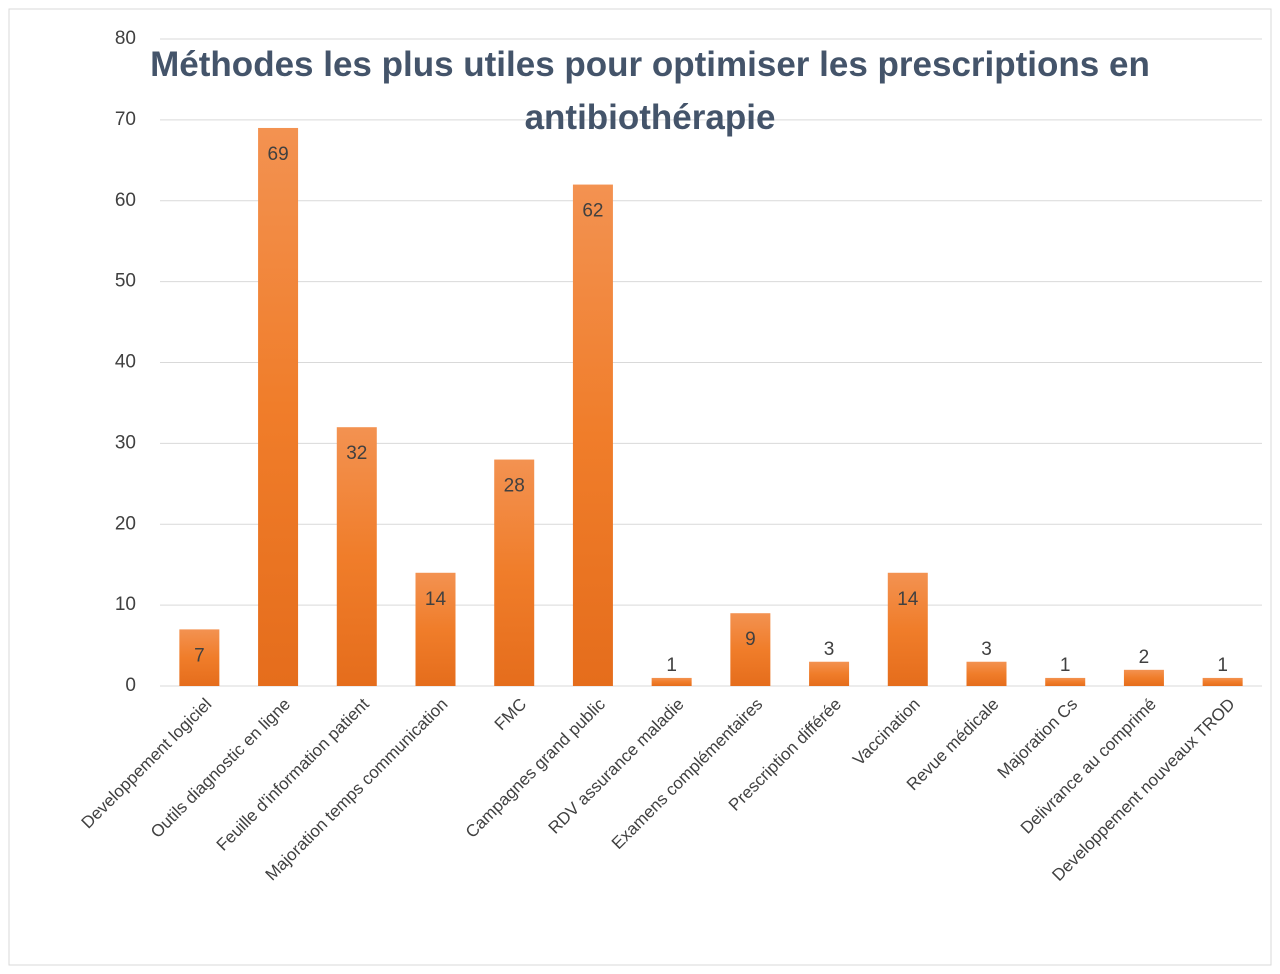 This screenshot has height=974, width=1280. I want to click on x-tick-label: Examens complémentaires, so click(687, 774).